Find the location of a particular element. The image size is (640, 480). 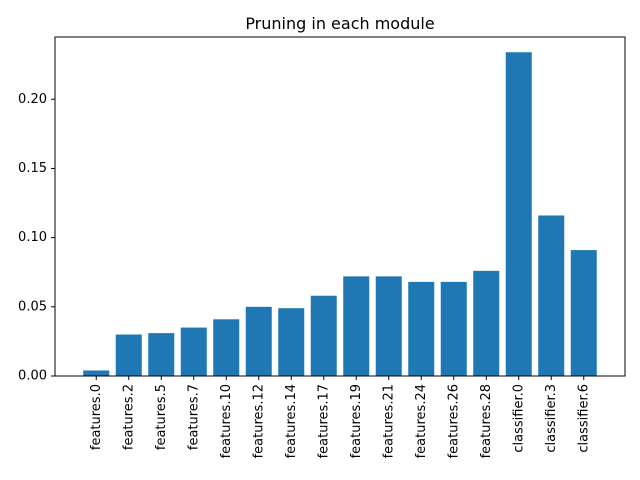

x-tick-label: classifier.6 is located at coordinates (583, 418).